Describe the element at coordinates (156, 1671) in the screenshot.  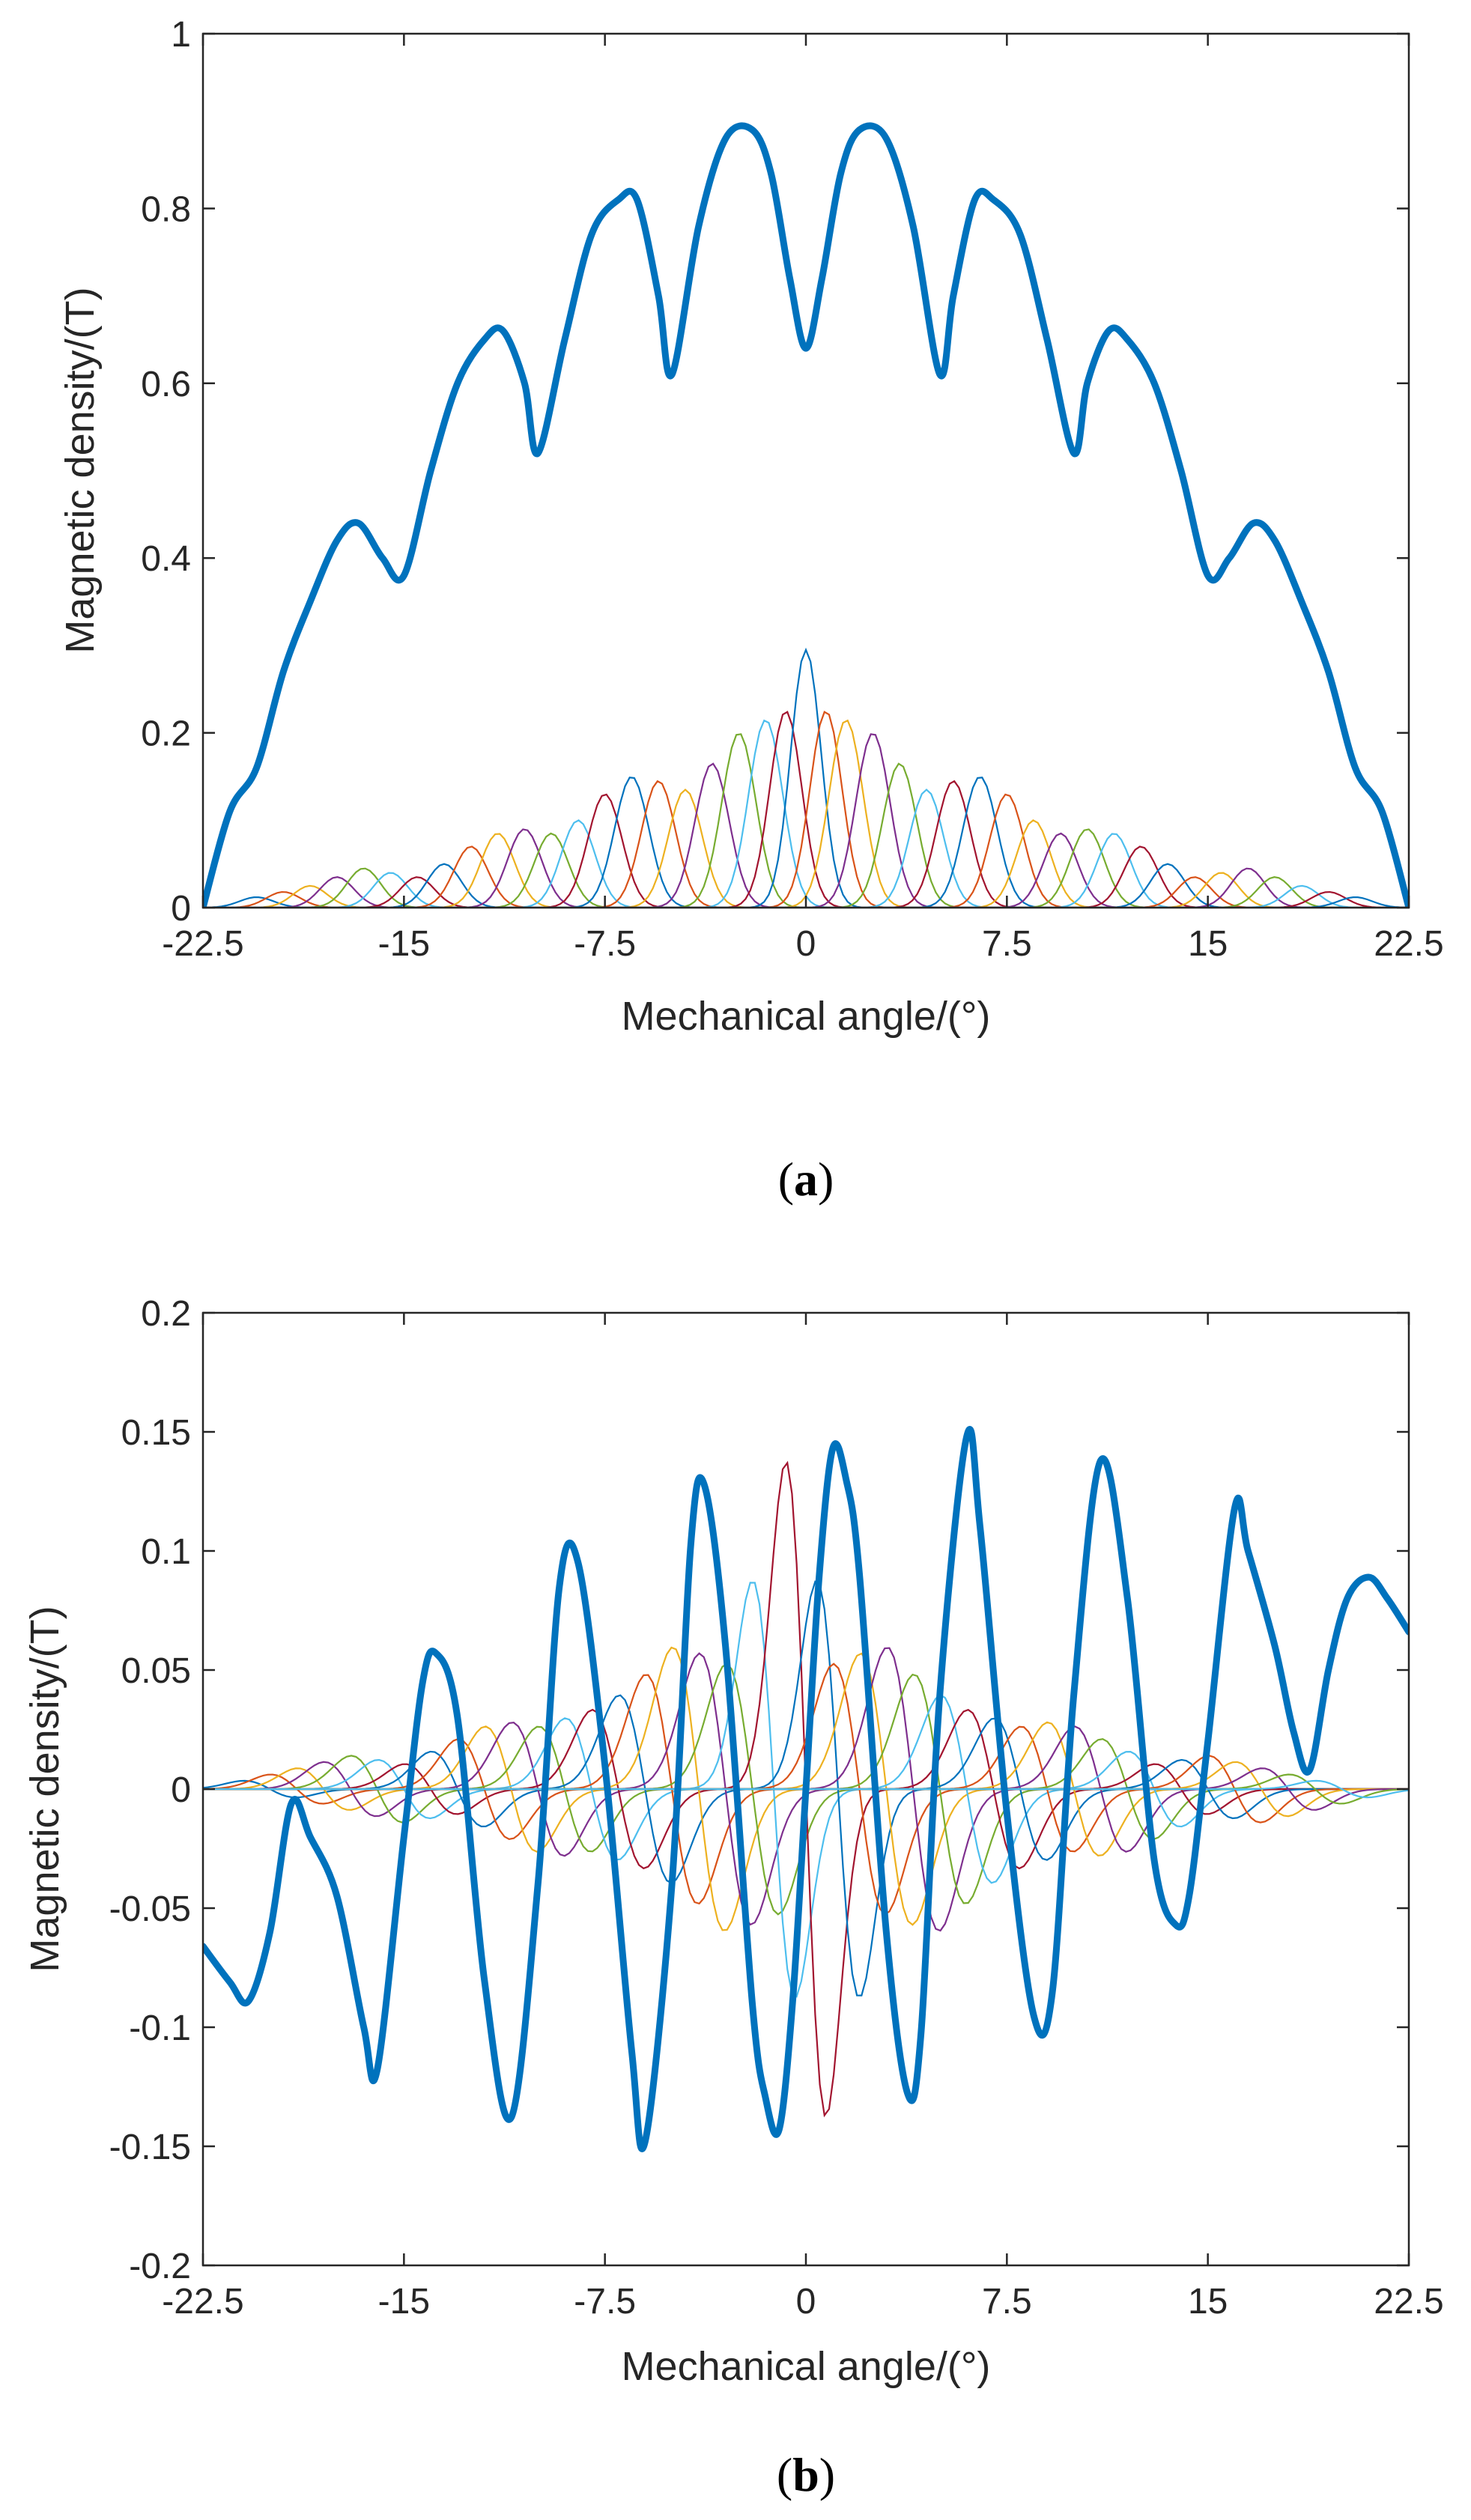
I see `y-tick-label: 0.05` at that location.